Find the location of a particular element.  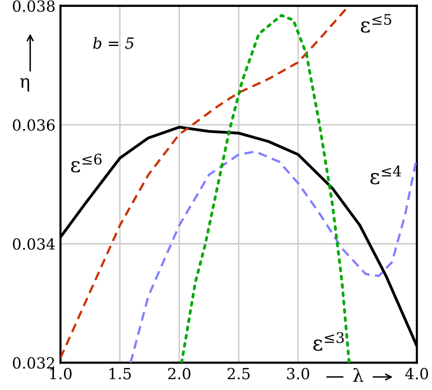

y-tick-label: 0.038 is located at coordinates (33, 6).